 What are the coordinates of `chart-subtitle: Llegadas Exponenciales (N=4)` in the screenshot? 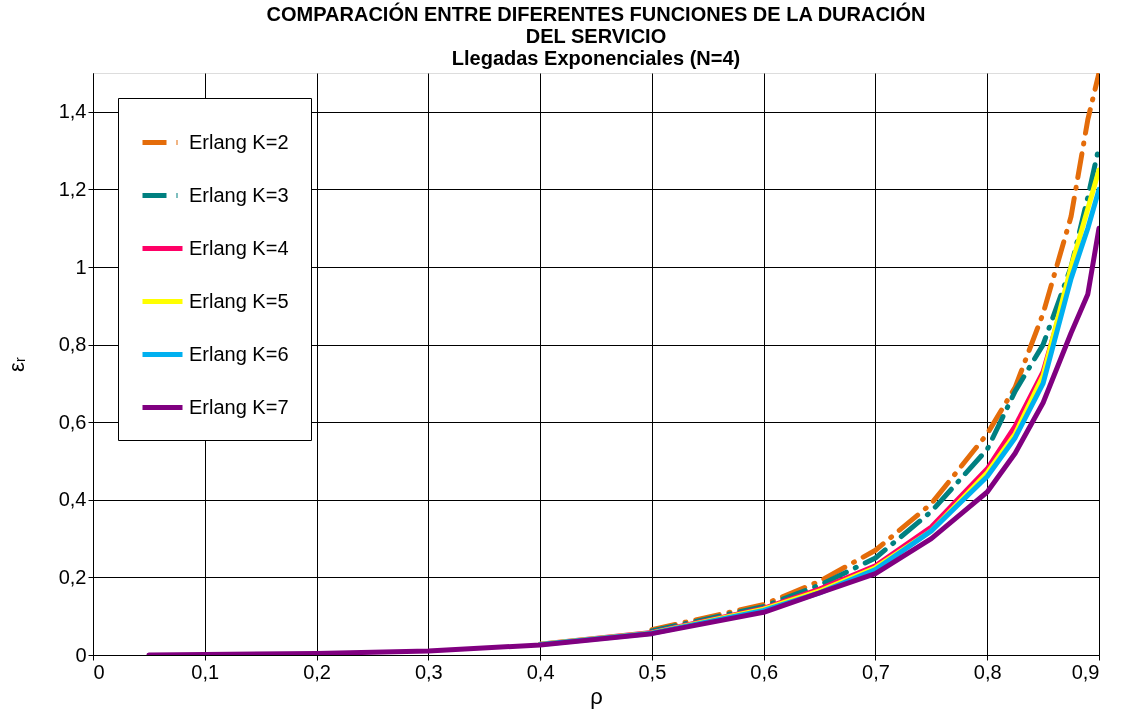 It's located at (596, 58).